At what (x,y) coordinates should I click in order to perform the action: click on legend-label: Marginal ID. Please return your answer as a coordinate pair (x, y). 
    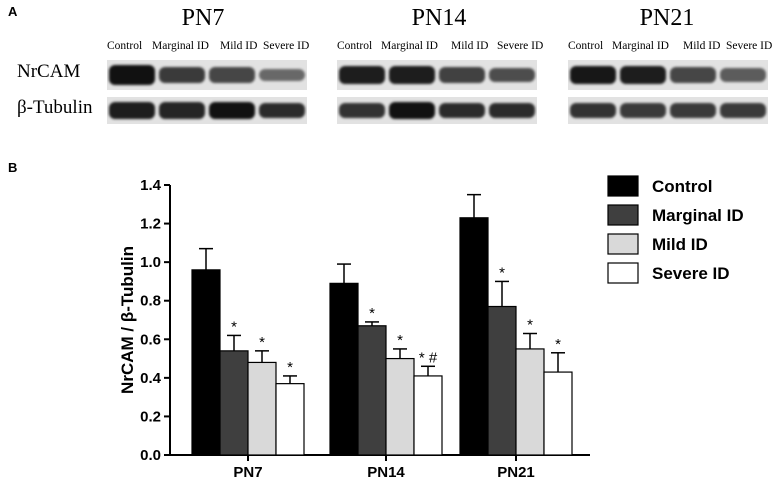
    Looking at the image, I should click on (698, 215).